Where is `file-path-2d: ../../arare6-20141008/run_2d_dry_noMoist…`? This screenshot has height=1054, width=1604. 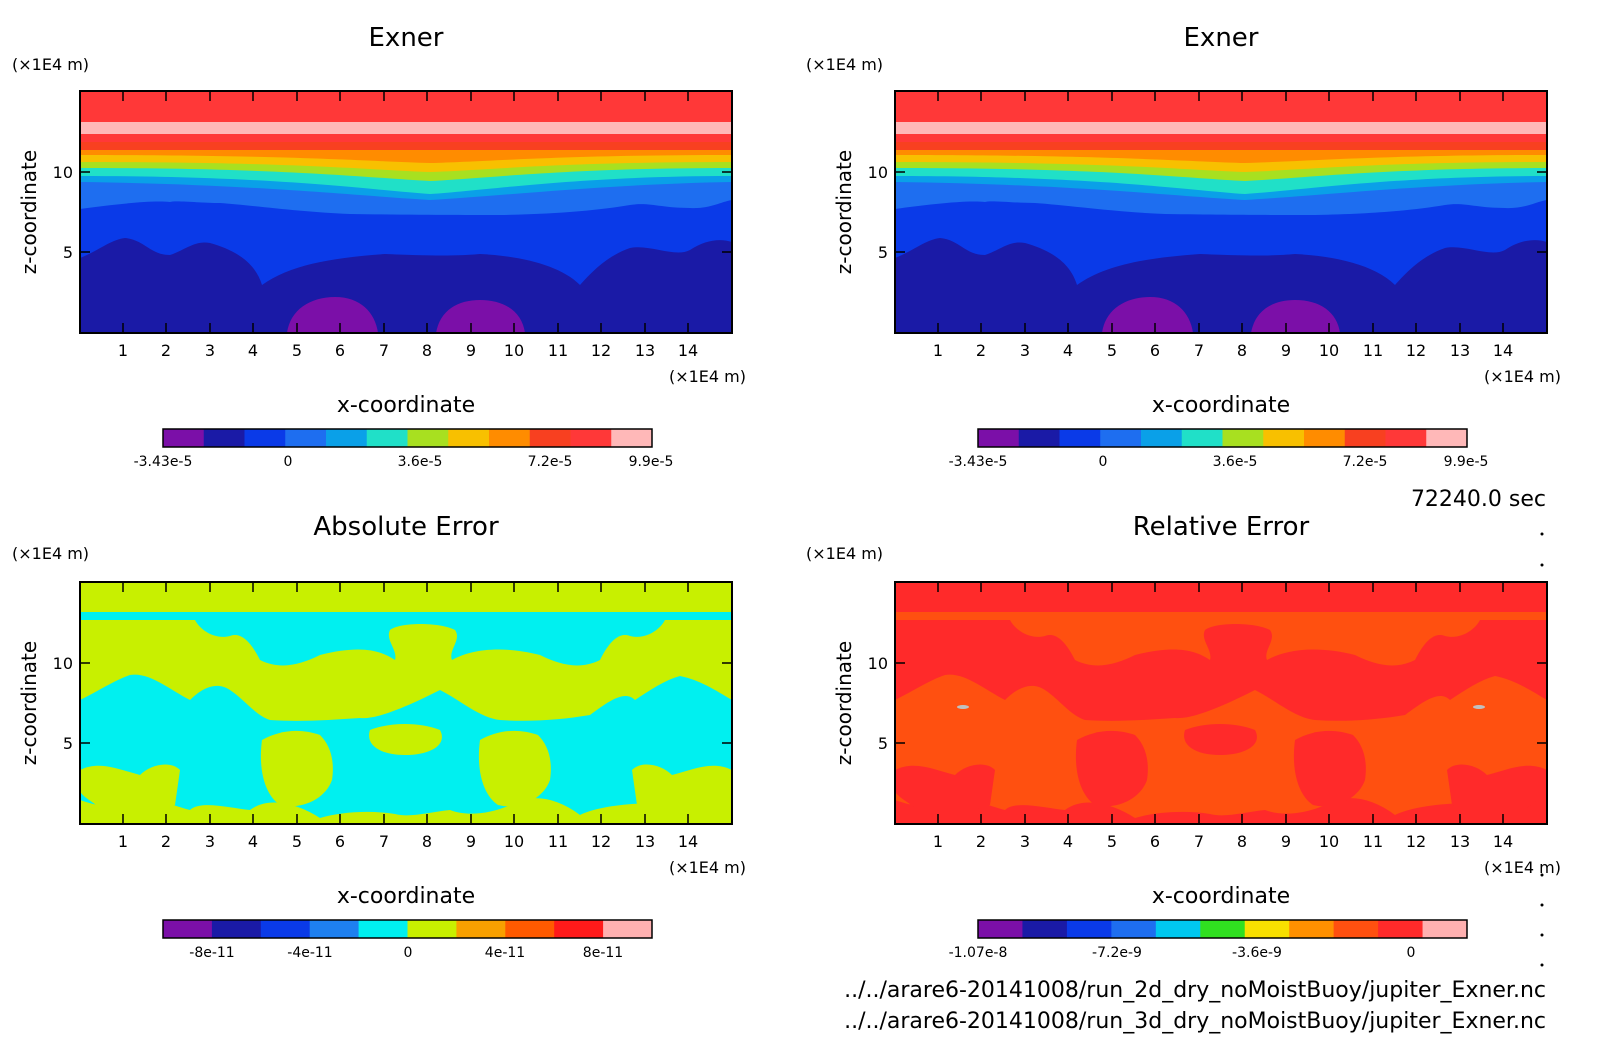 file-path-2d: ../../arare6-20141008/run_2d_dry_noMoist… is located at coordinates (1195, 990).